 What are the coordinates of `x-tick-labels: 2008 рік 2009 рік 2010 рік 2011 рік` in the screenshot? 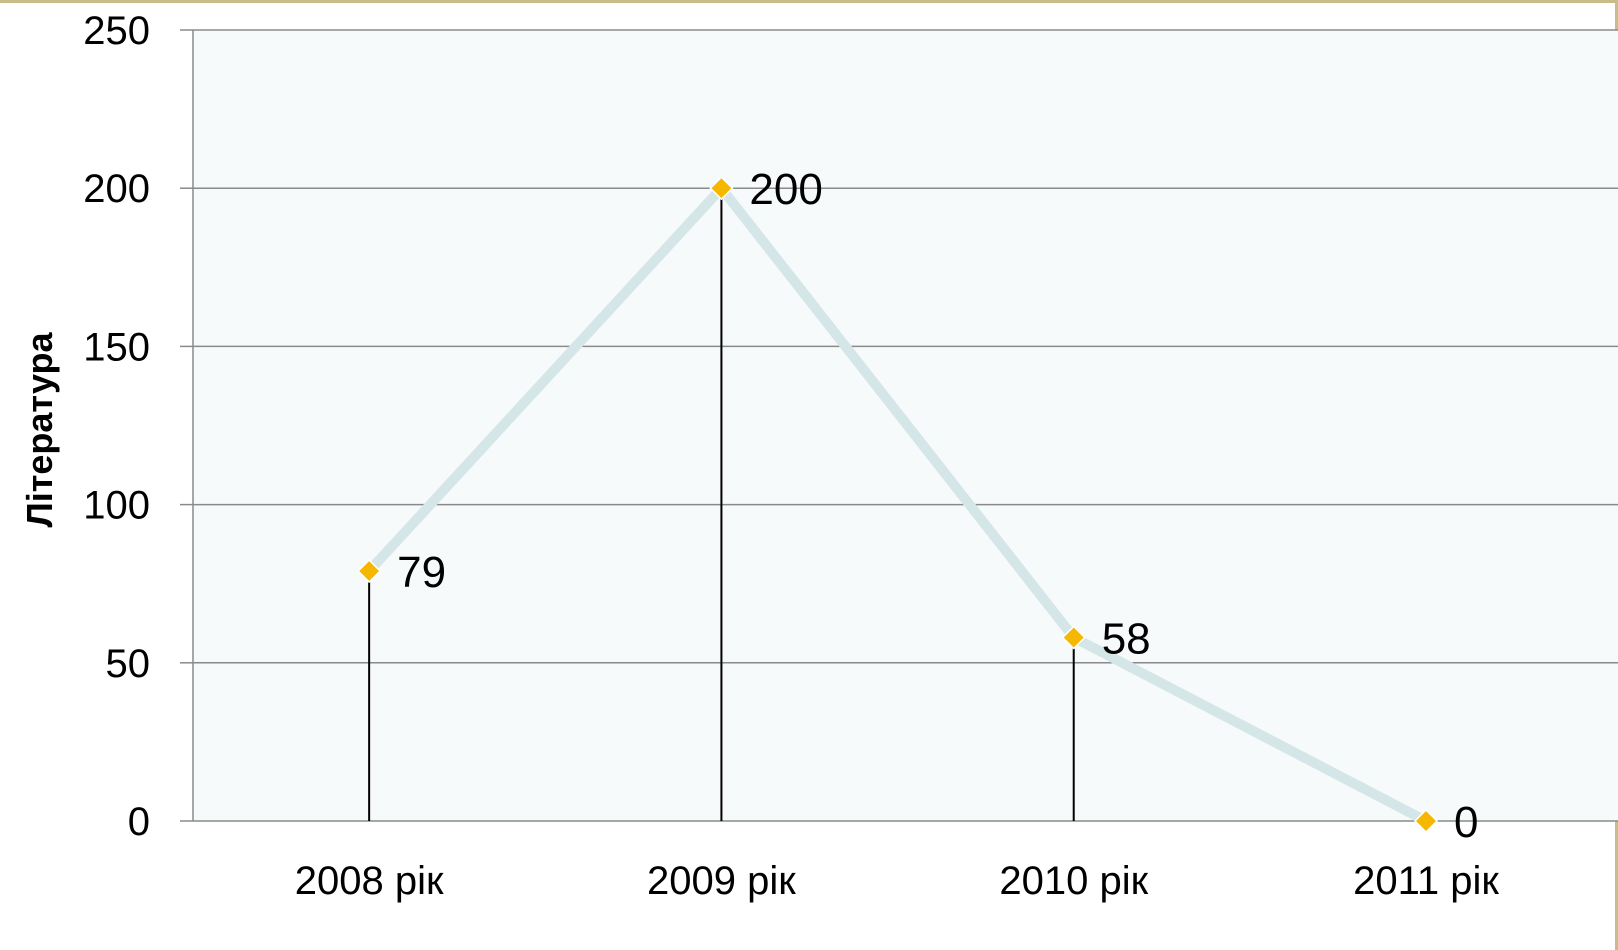 It's located at (897, 881).